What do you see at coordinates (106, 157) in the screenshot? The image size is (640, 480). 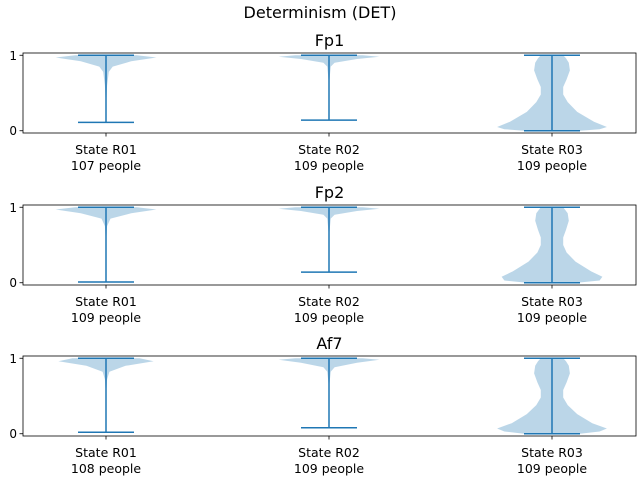 I see `x-tick-label: State R01 107 people` at bounding box center [106, 157].